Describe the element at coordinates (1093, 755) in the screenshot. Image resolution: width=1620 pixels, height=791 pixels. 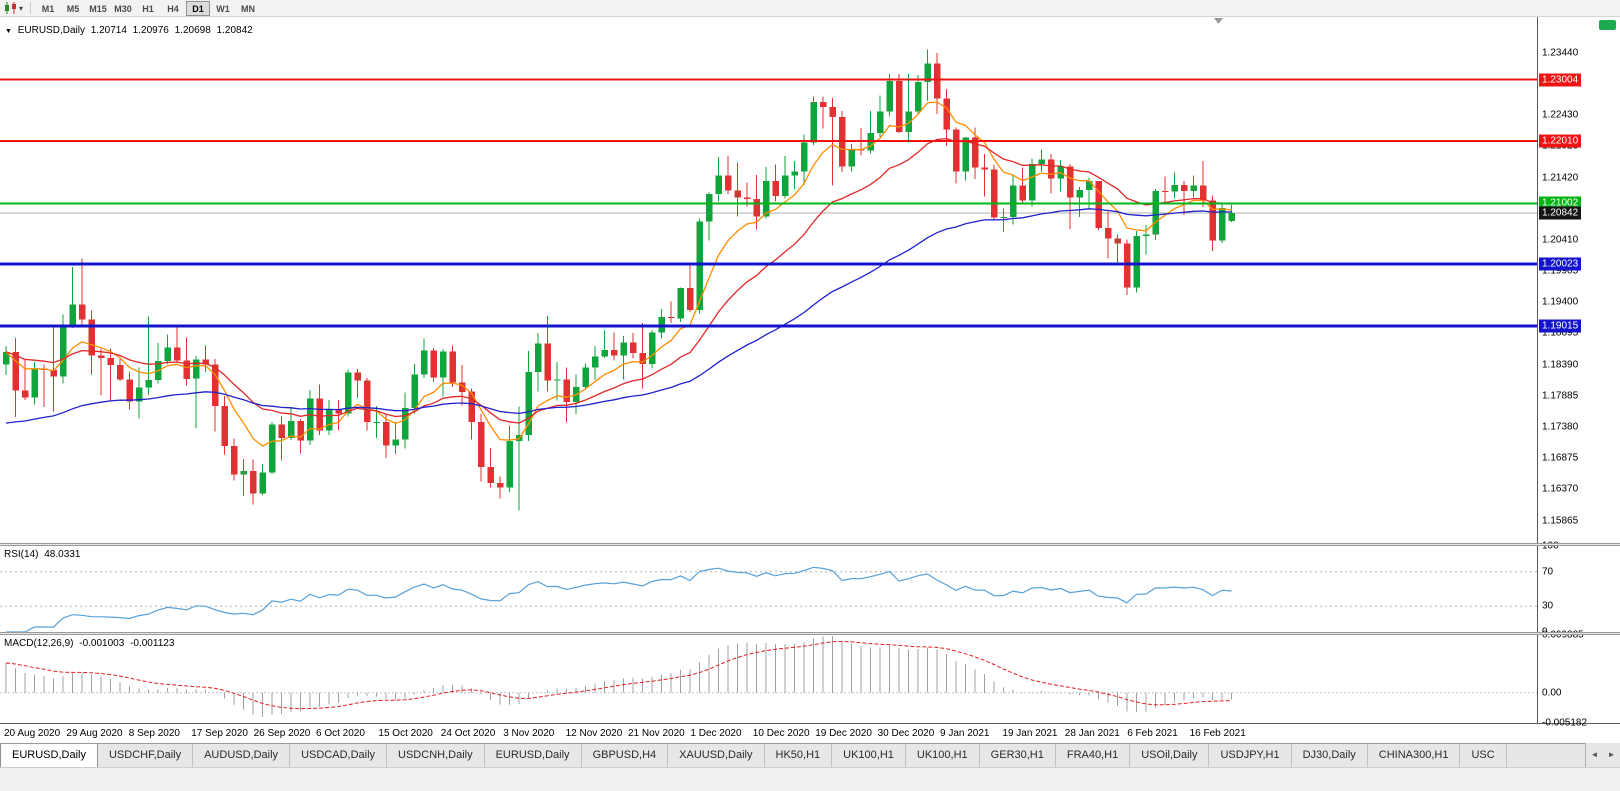
I see `chart-tab: FRA40,H1` at that location.